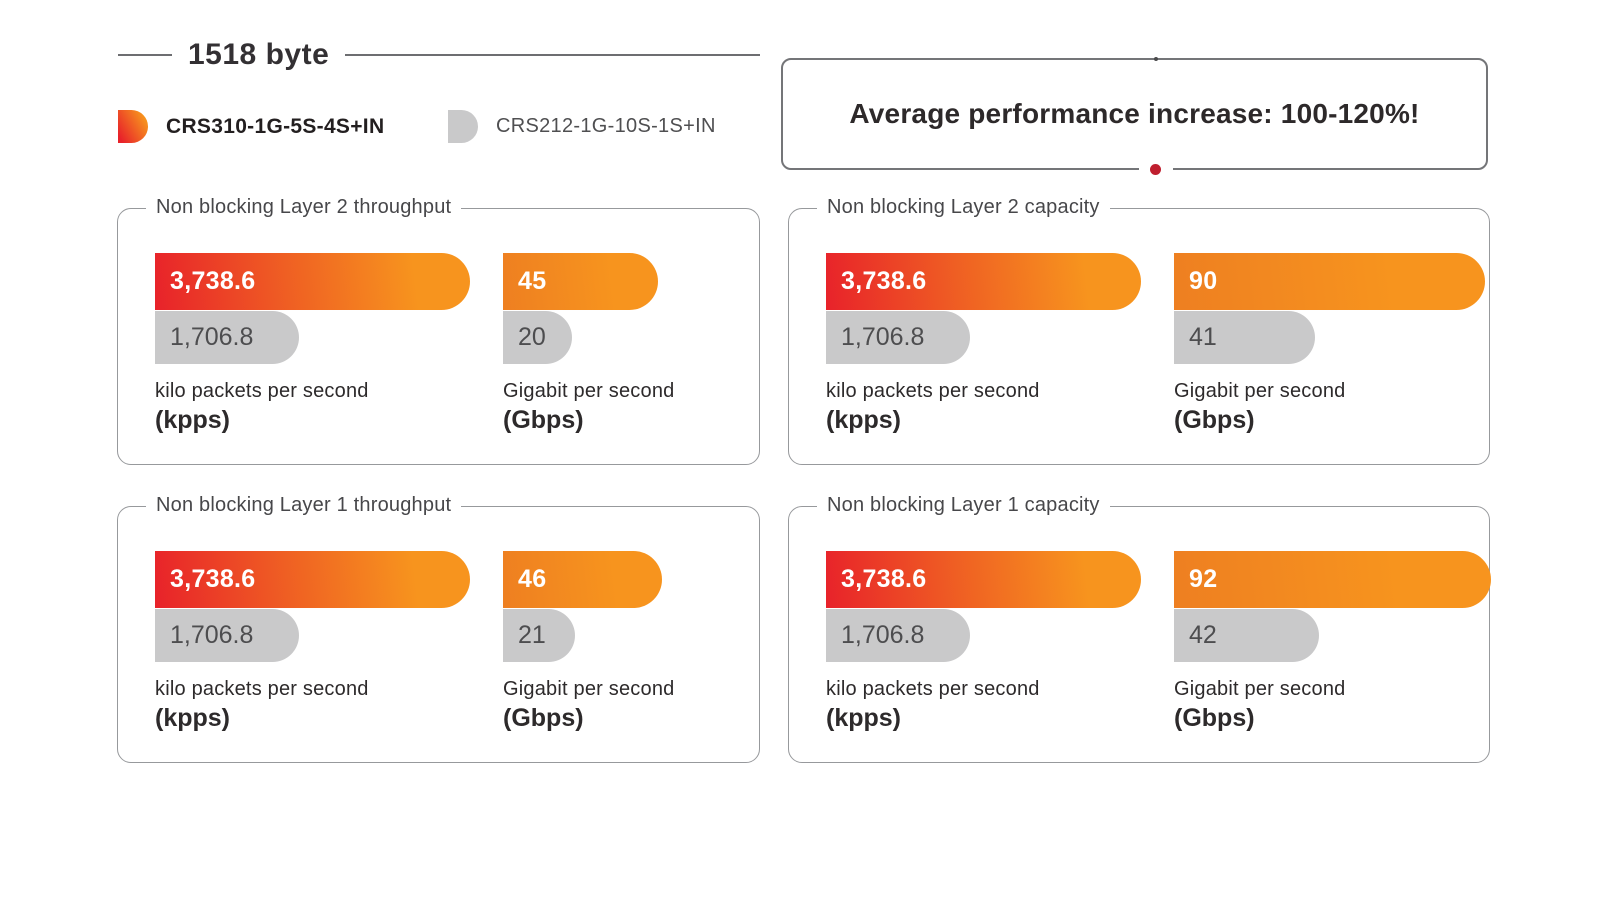 The image size is (1605, 898). Describe the element at coordinates (606, 126) in the screenshot. I see `legend-label-crs212: CRS212-1G-10S-1S+IN` at that location.